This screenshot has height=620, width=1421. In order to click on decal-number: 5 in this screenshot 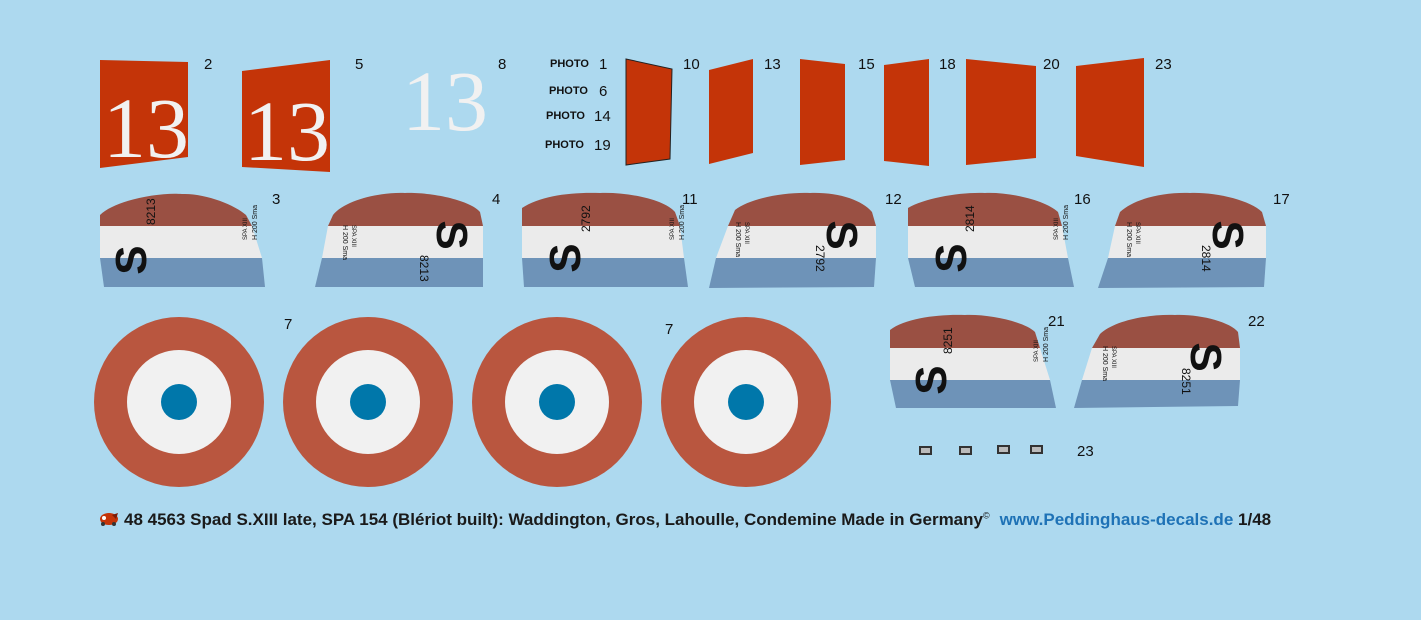, I will do `click(359, 64)`.